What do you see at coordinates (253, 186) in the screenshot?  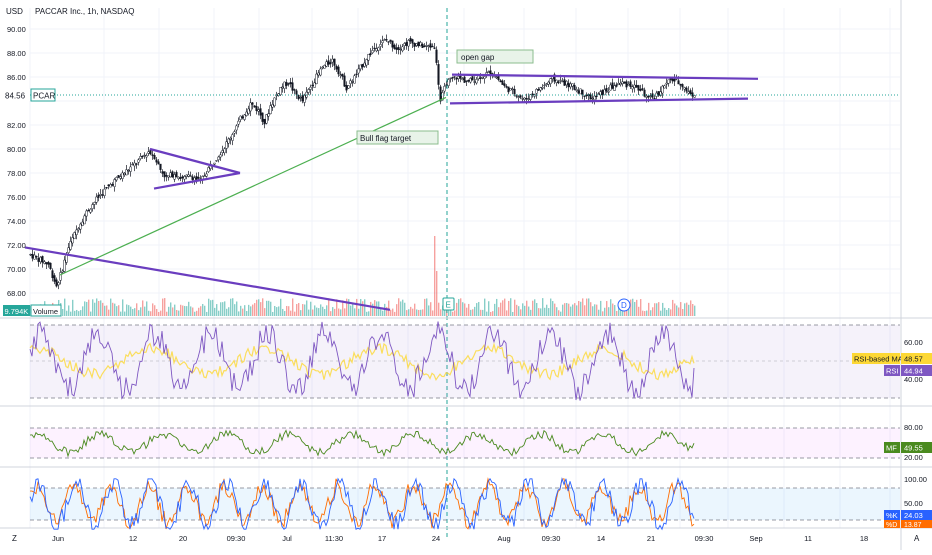 I see `trendline-bull-flag-target` at bounding box center [253, 186].